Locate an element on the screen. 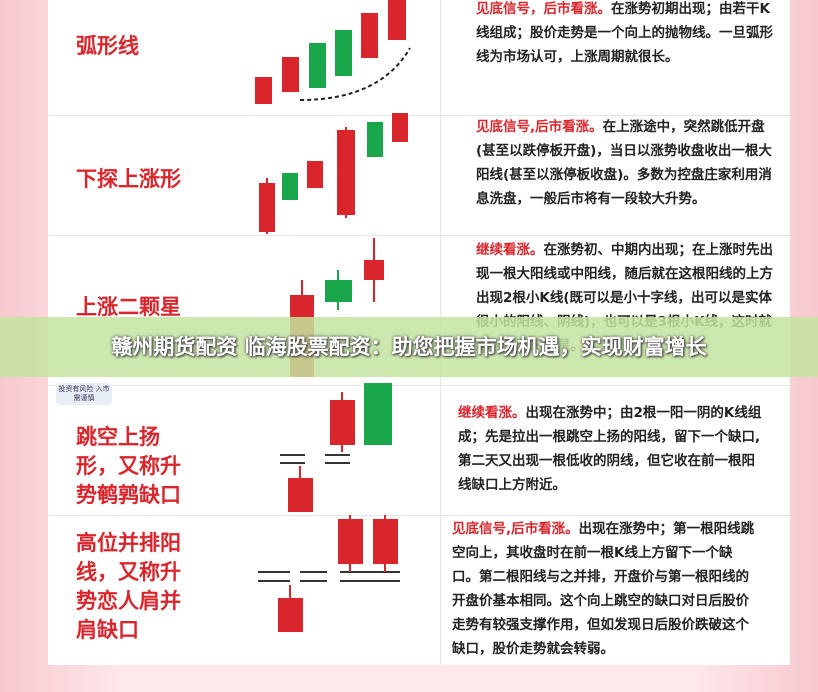 This screenshot has width=818, height=692. pattern-name: 上涨二颗星 is located at coordinates (128, 307).